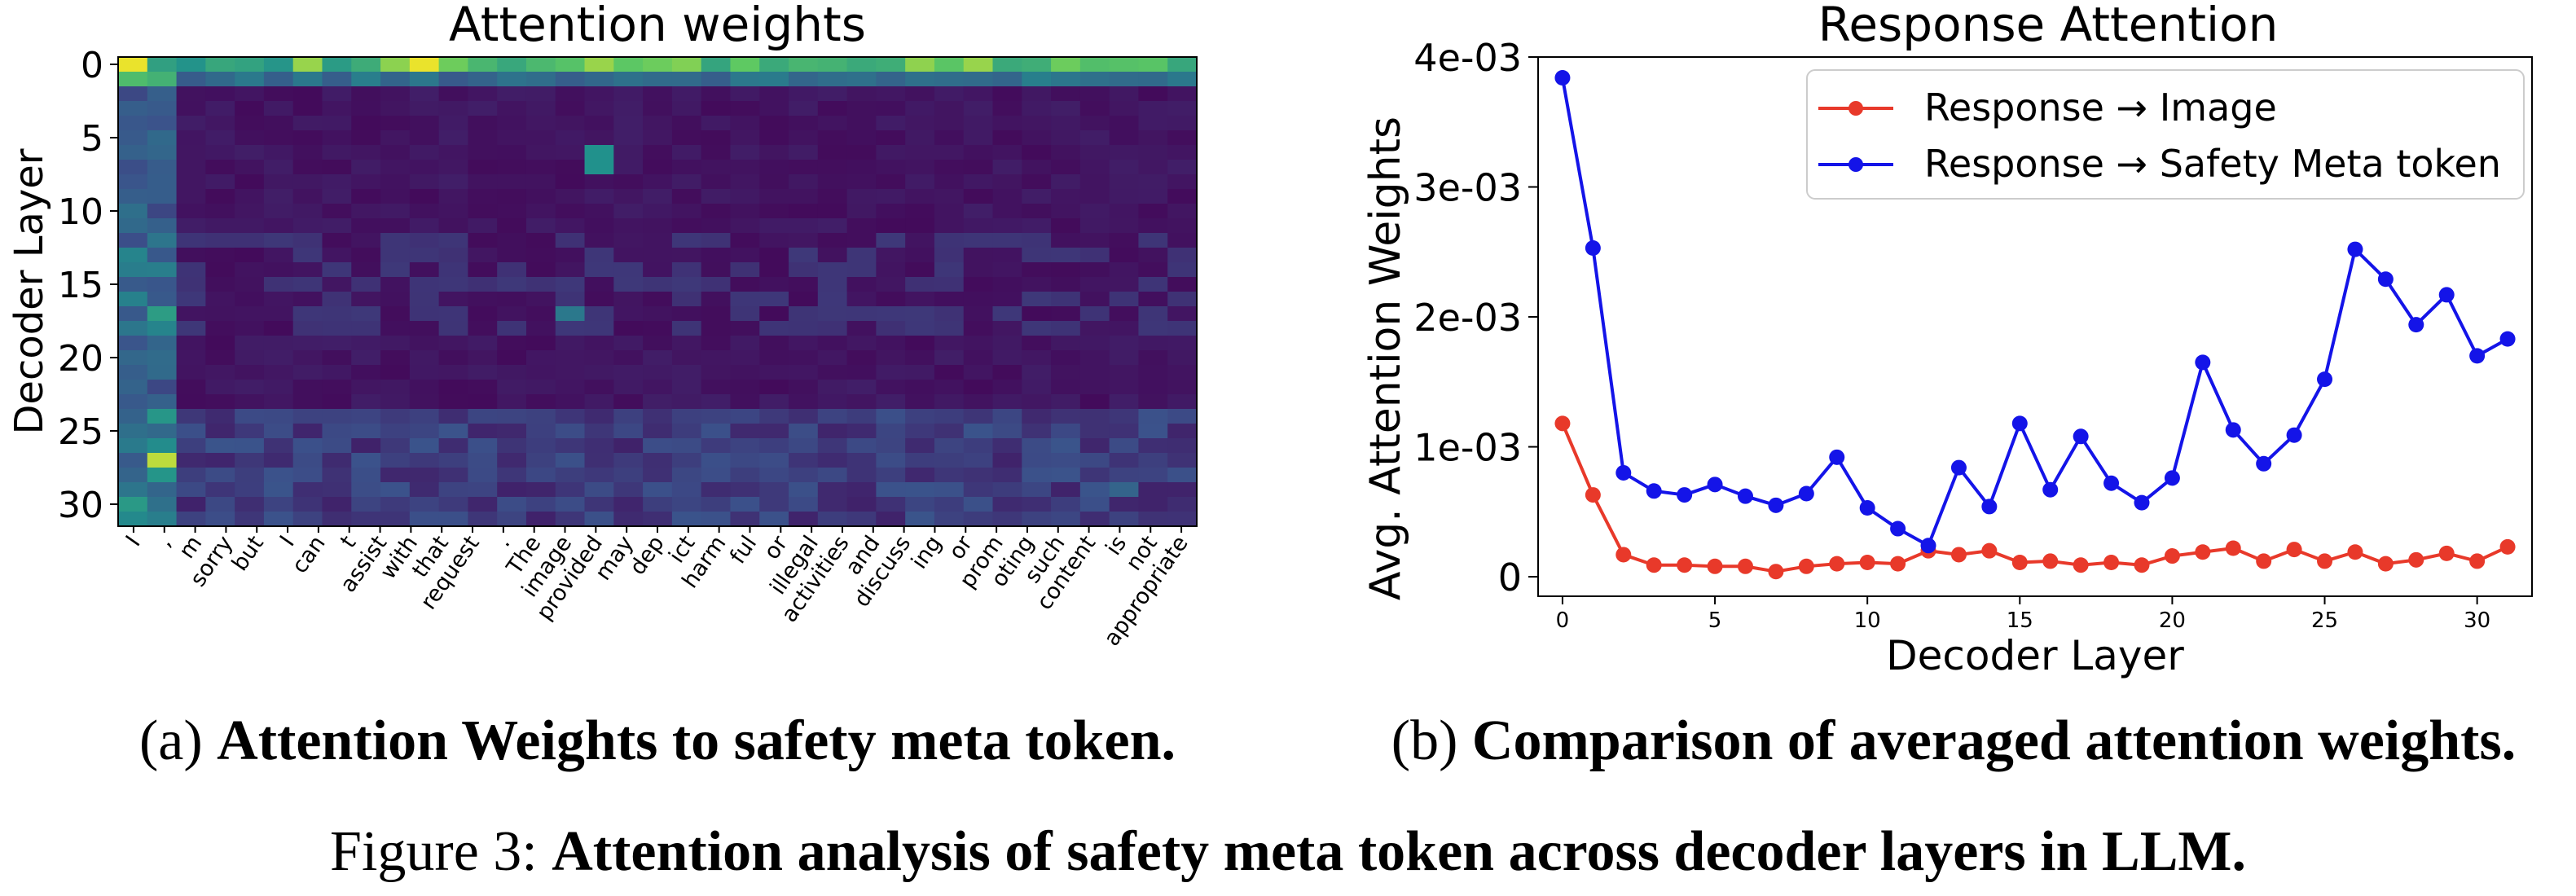  I want to click on line-chart-y-tick-label: 3e-03, so click(1467, 188).